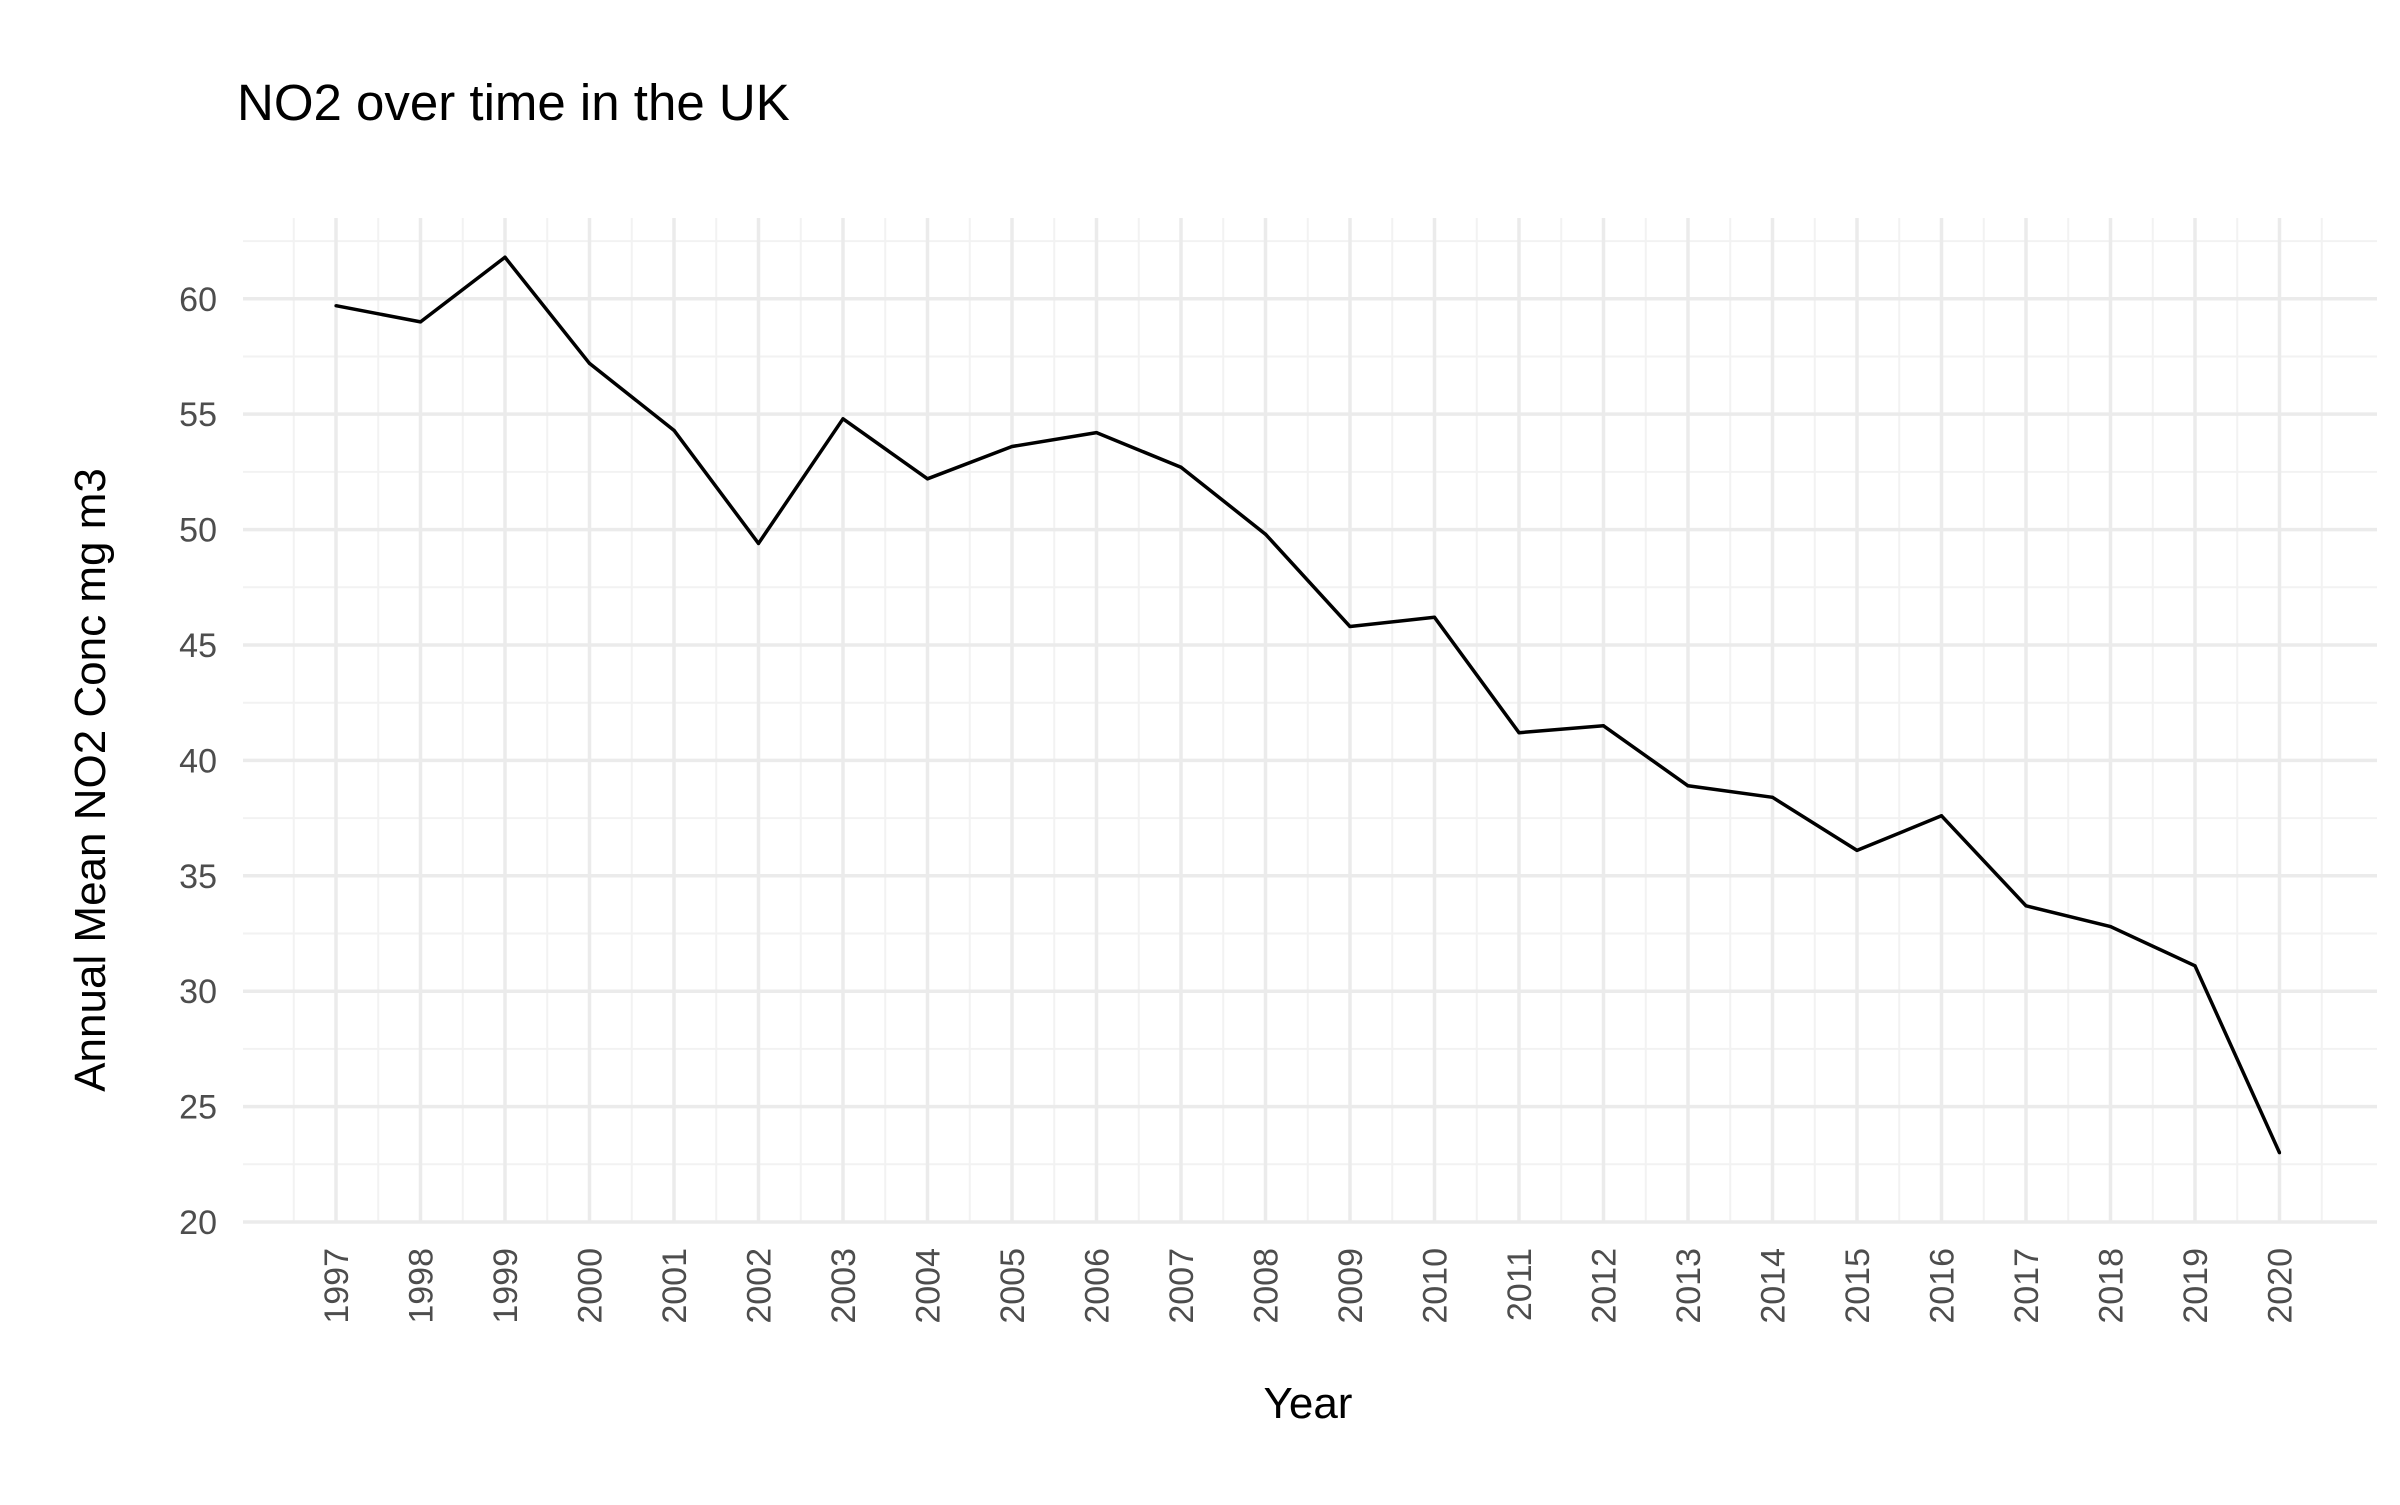  I want to click on x-tick-label: 1999, so click(506, 1286).